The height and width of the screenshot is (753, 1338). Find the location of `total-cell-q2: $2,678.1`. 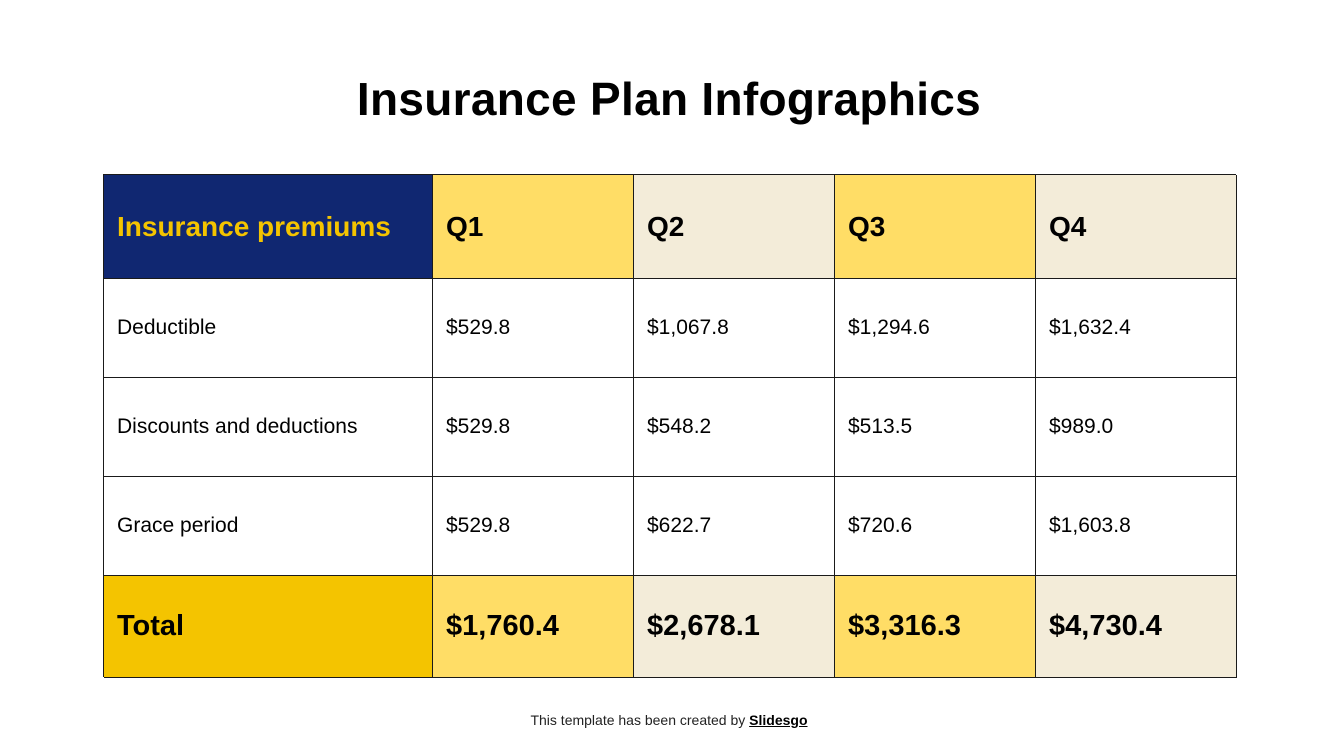

total-cell-q2: $2,678.1 is located at coordinates (734, 627).